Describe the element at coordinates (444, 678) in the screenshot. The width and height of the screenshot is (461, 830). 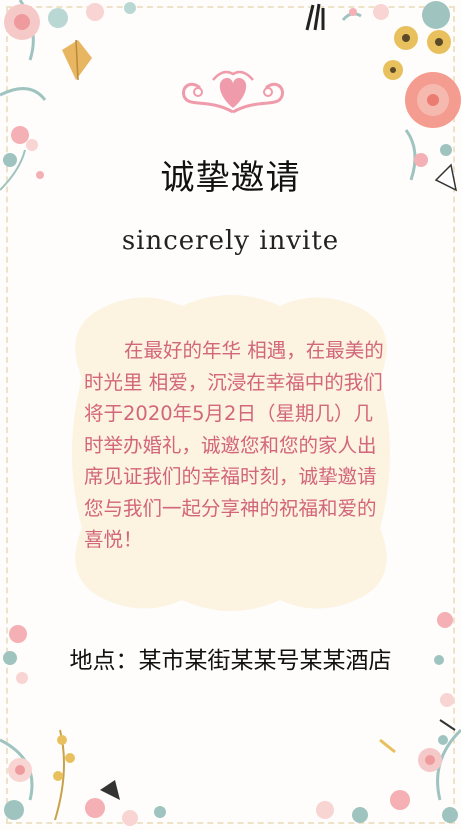
I see `floral-right-middle-icon` at that location.